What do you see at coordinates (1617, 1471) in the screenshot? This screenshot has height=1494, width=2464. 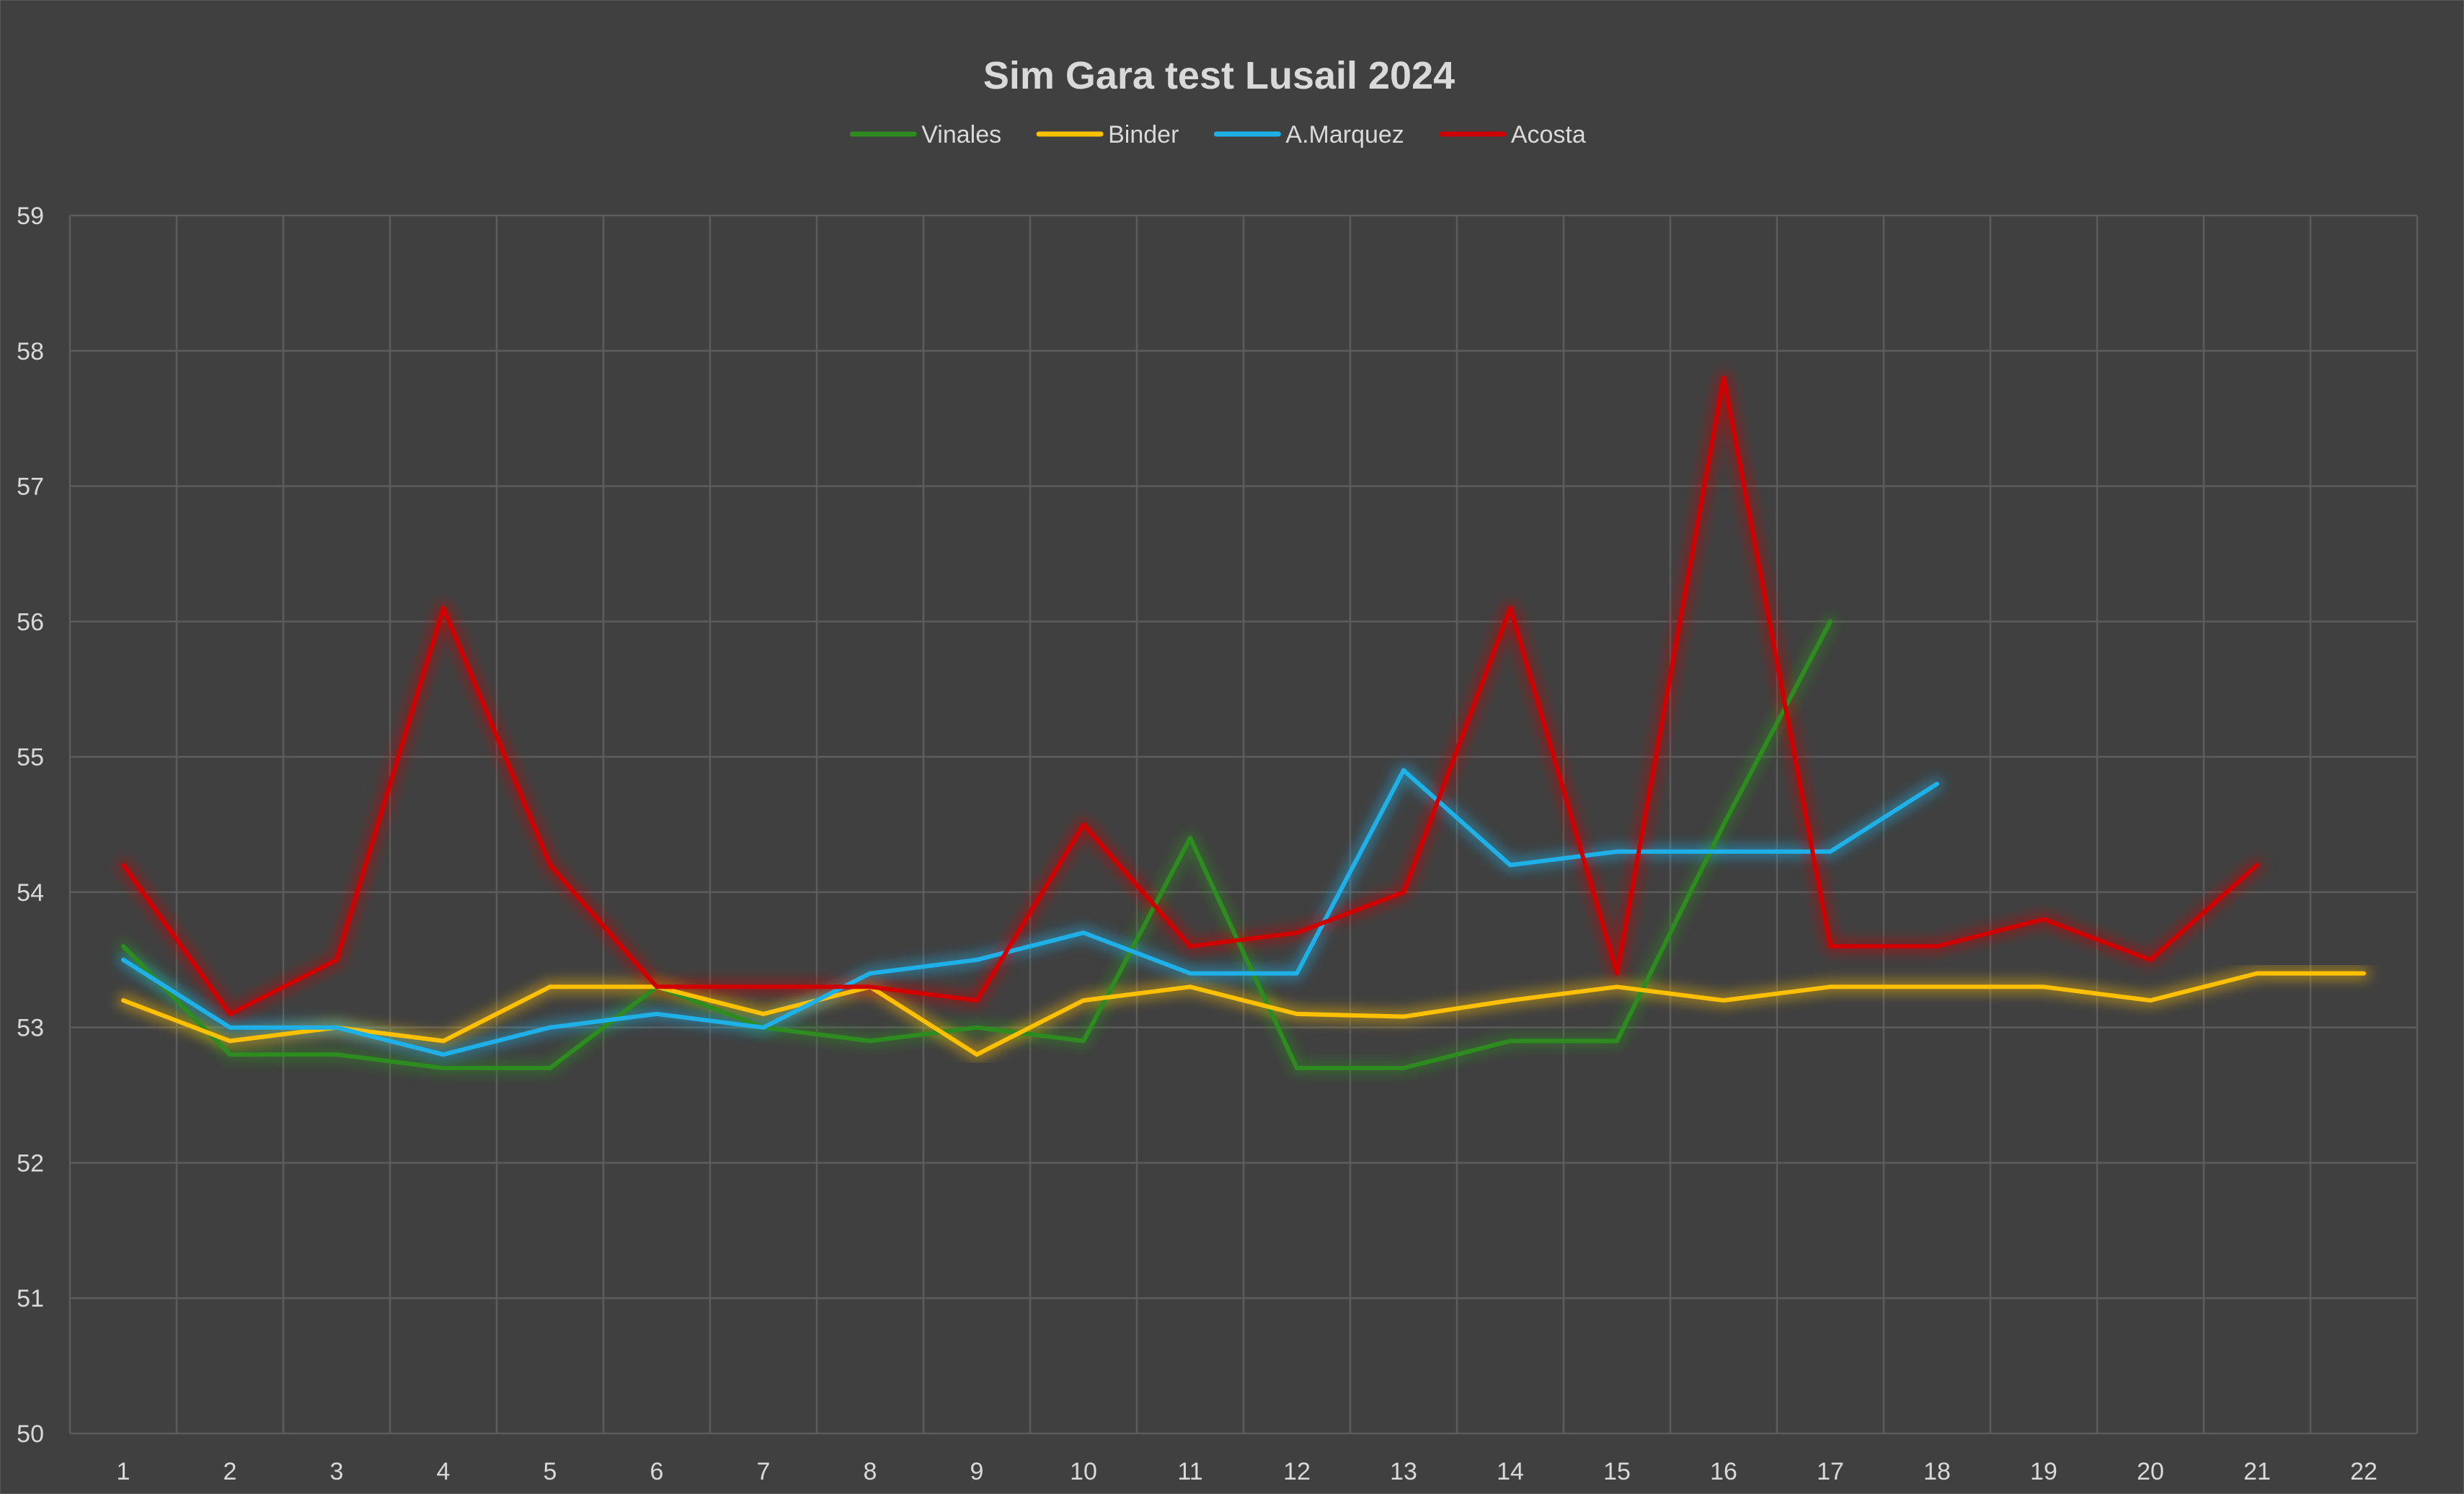 I see `x-tick-label: 15` at bounding box center [1617, 1471].